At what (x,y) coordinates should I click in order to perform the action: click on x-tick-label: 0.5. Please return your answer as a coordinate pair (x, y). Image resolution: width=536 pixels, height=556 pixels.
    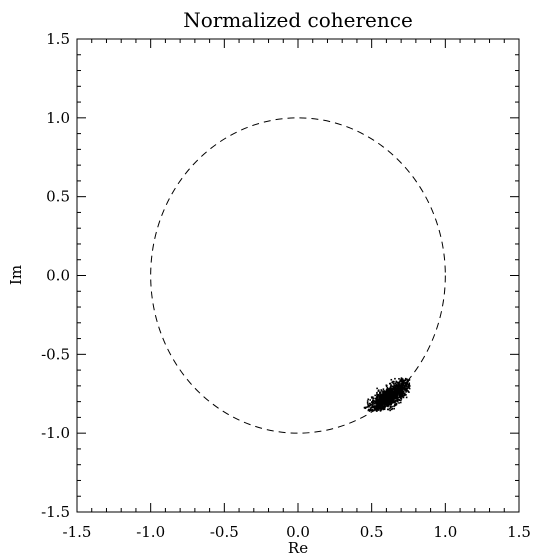
    Looking at the image, I should click on (372, 532).